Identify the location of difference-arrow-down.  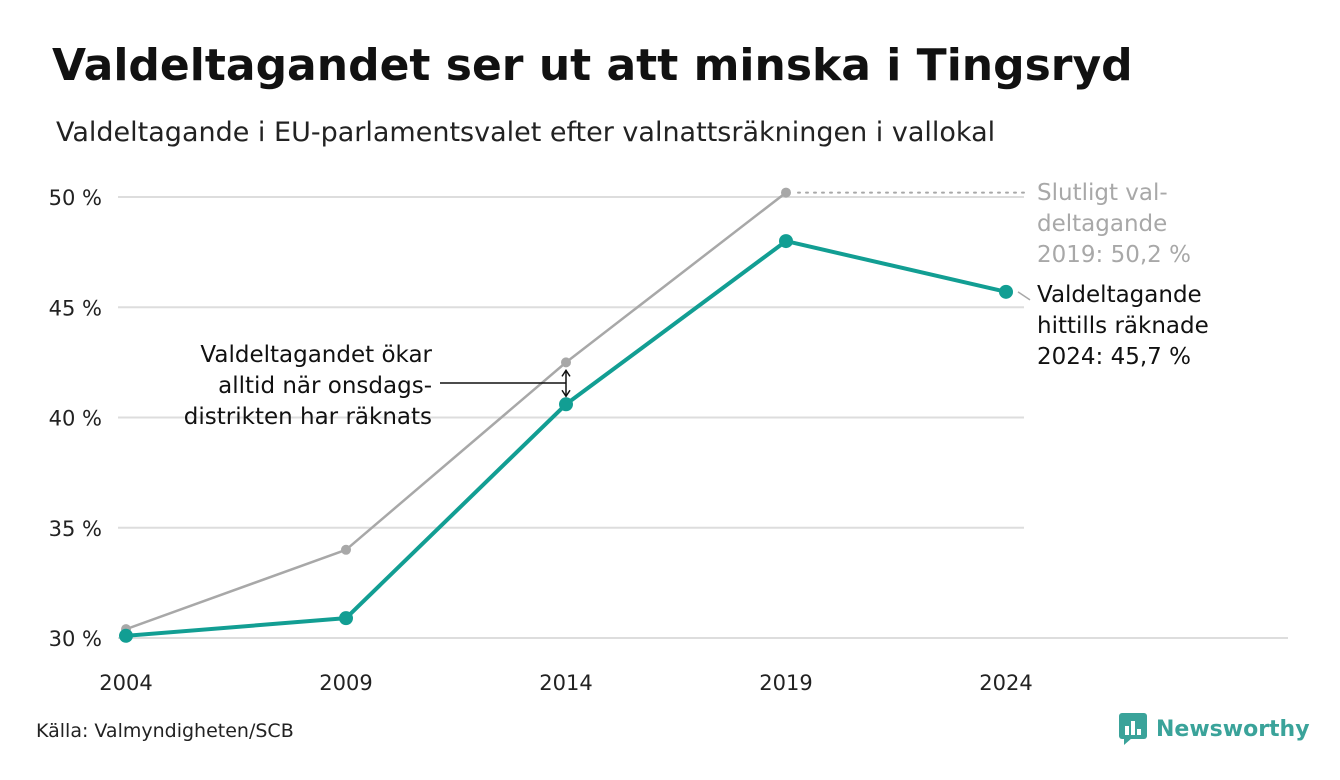
(566, 393).